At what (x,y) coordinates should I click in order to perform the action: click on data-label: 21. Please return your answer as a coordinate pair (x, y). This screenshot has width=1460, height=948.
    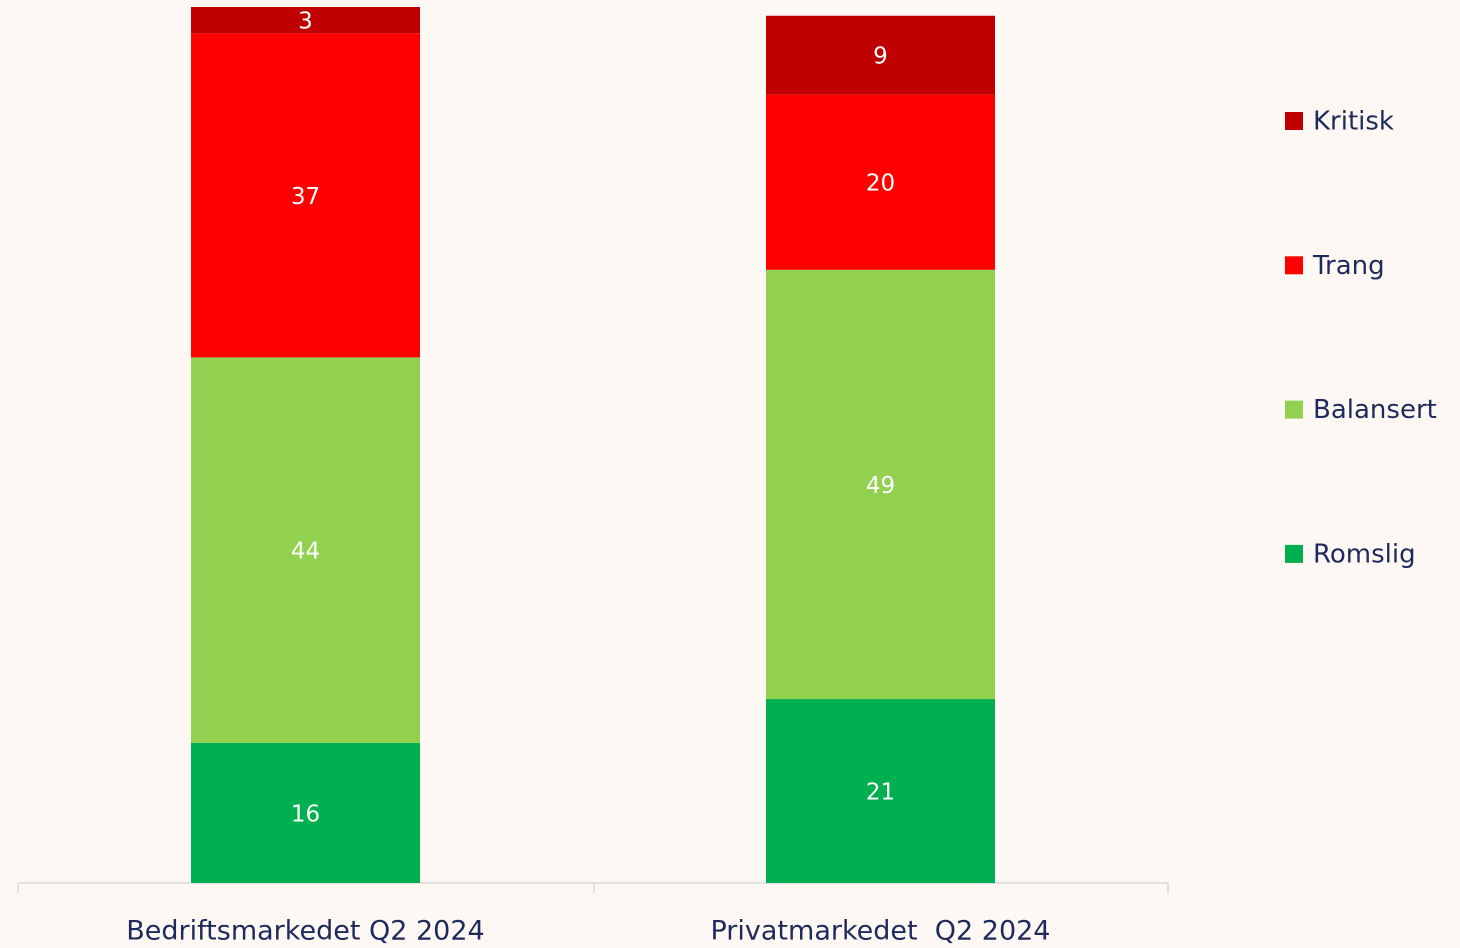
    Looking at the image, I should click on (880, 793).